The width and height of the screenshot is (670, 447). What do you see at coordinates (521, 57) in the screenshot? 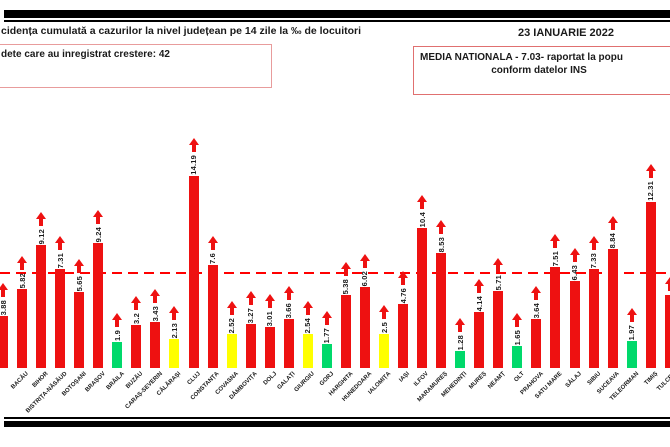
I see `national-average-text-line1: MEDIA NATIONALA - 7.03- raportat la popu` at bounding box center [521, 57].